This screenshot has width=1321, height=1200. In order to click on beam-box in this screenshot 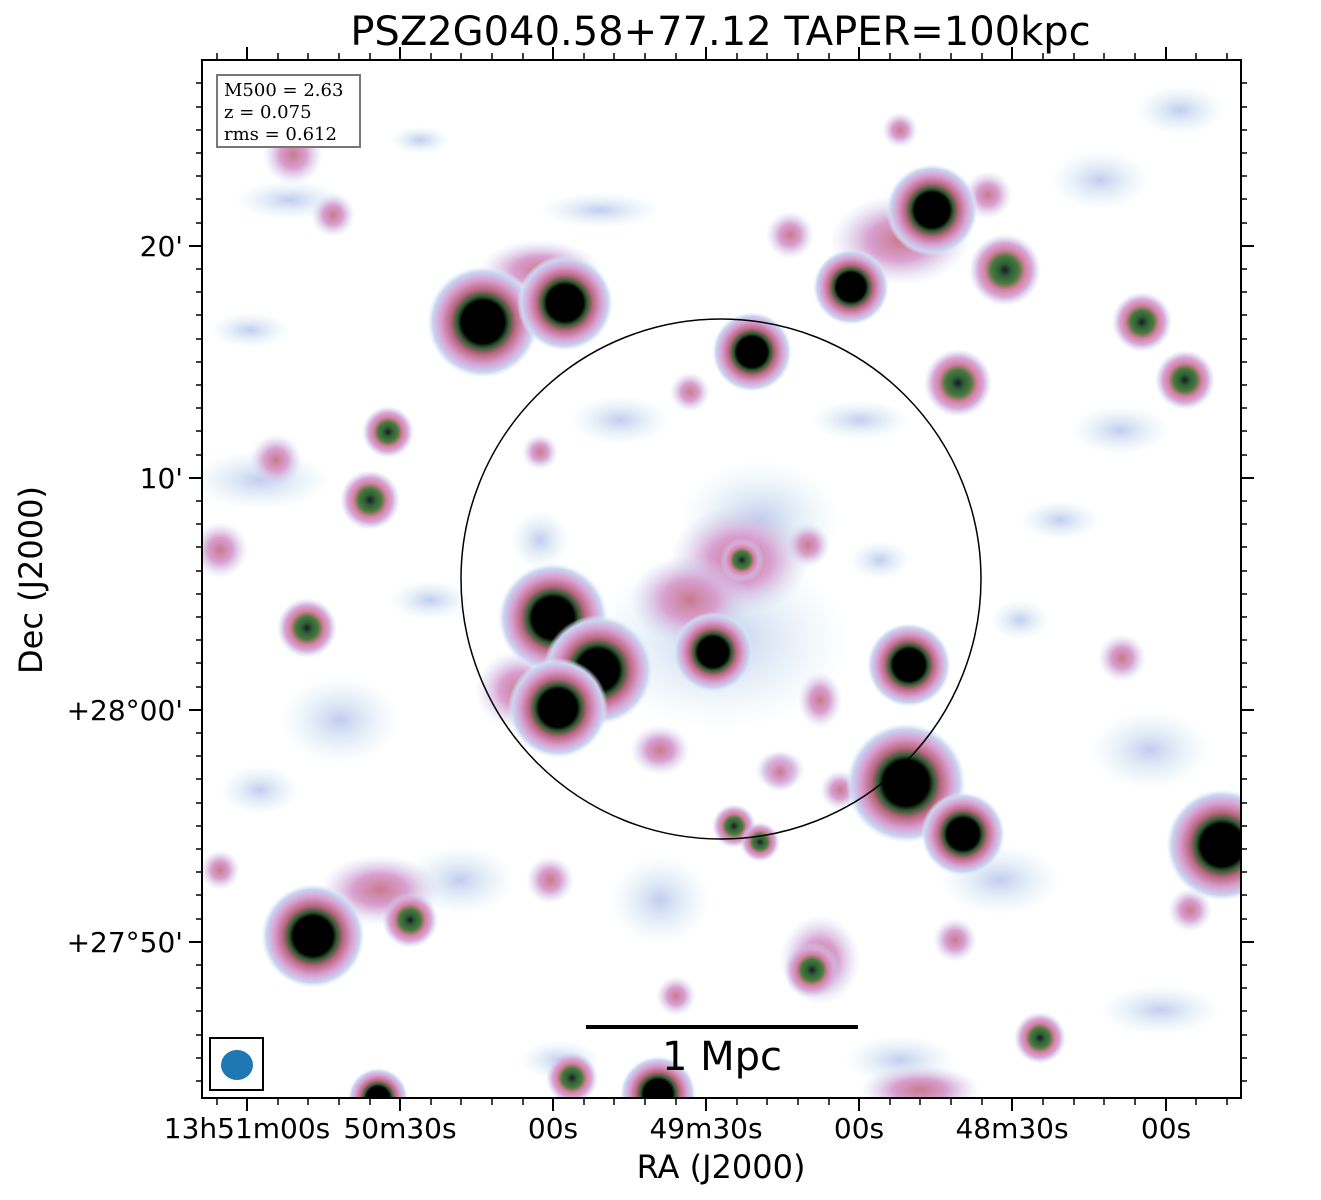, I will do `click(236, 1064)`.